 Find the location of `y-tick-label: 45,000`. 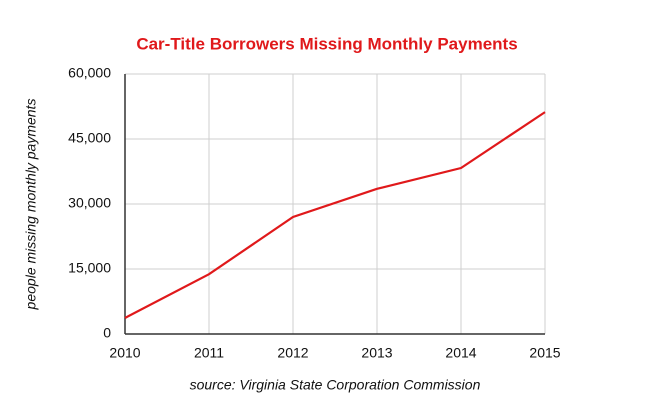

y-tick-label: 45,000 is located at coordinates (89, 138).